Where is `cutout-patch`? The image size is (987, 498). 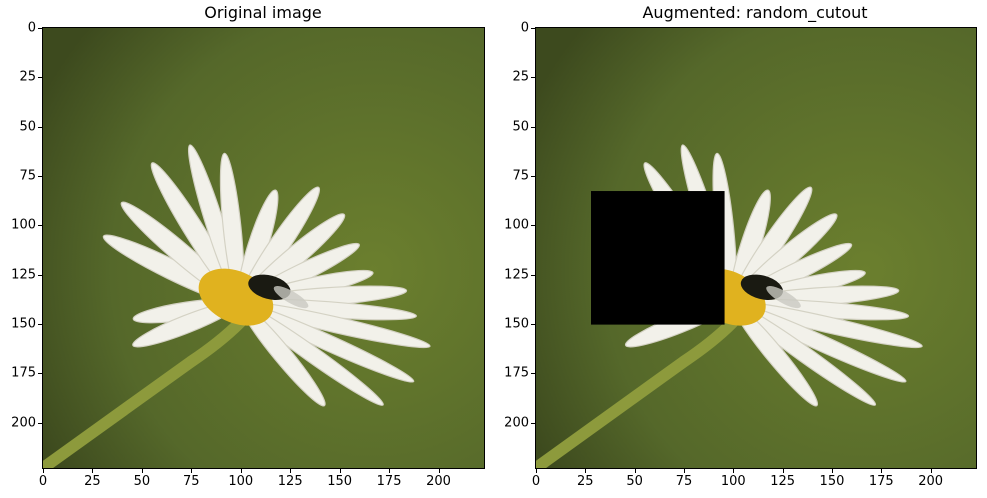 cutout-patch is located at coordinates (658, 258).